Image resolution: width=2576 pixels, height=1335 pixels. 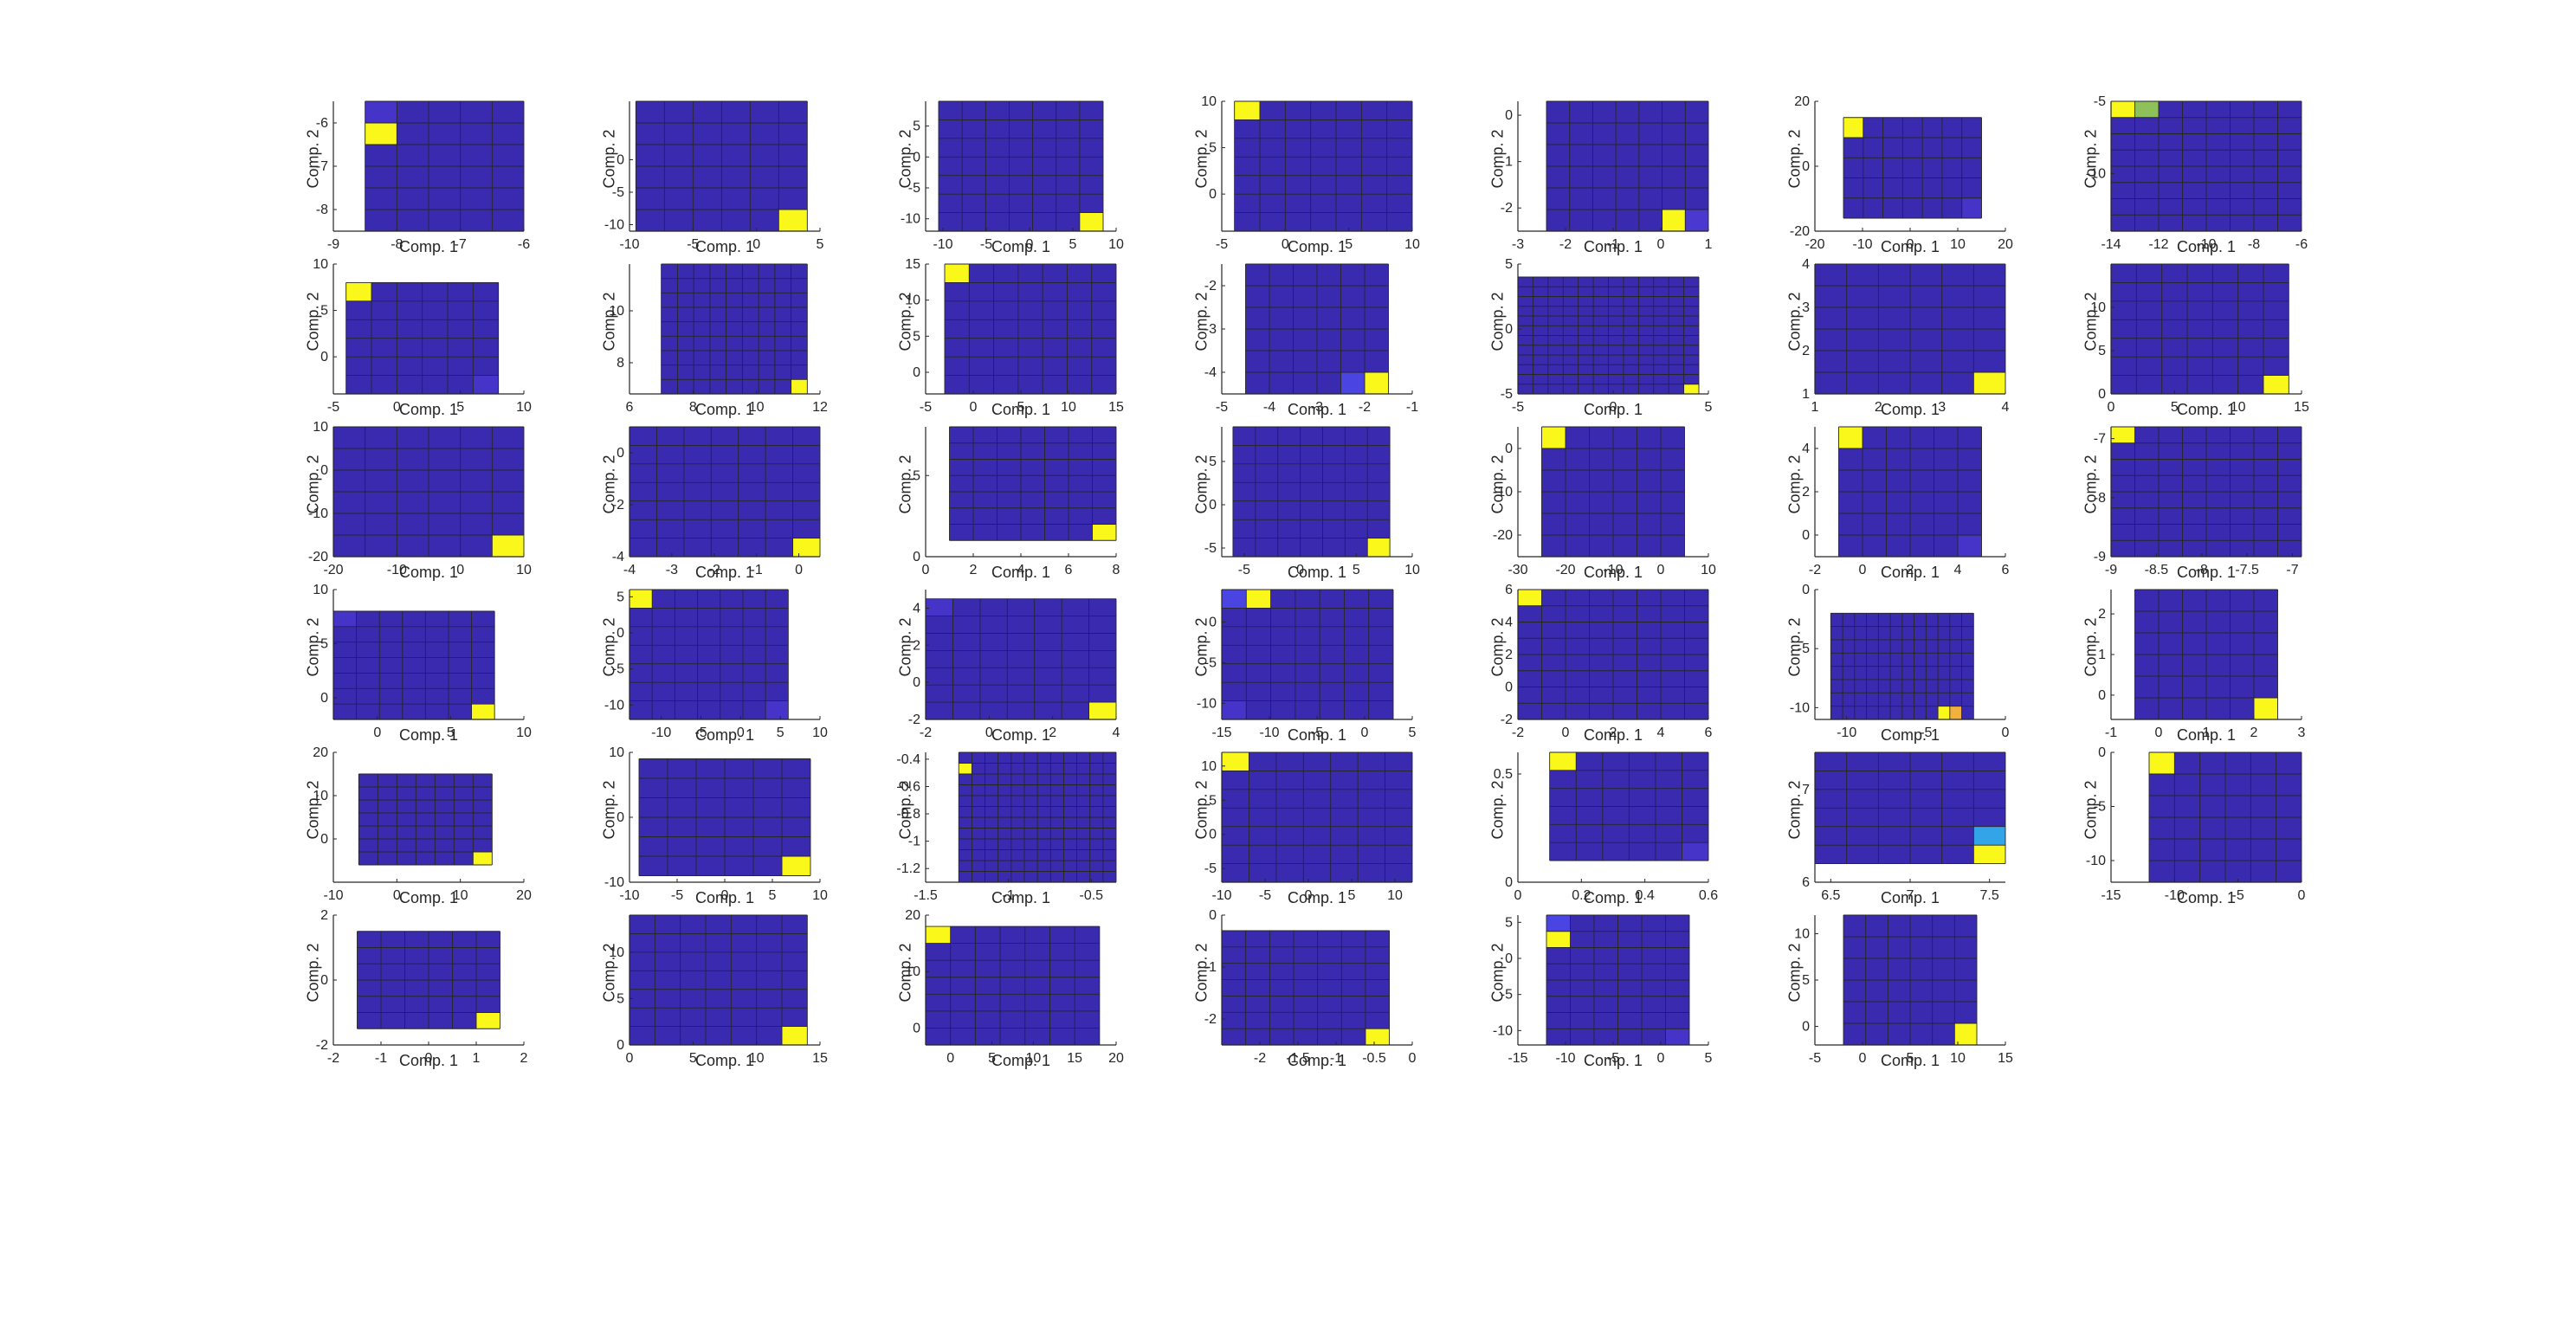 I want to click on y-tick-label: 3, so click(x=1806, y=308).